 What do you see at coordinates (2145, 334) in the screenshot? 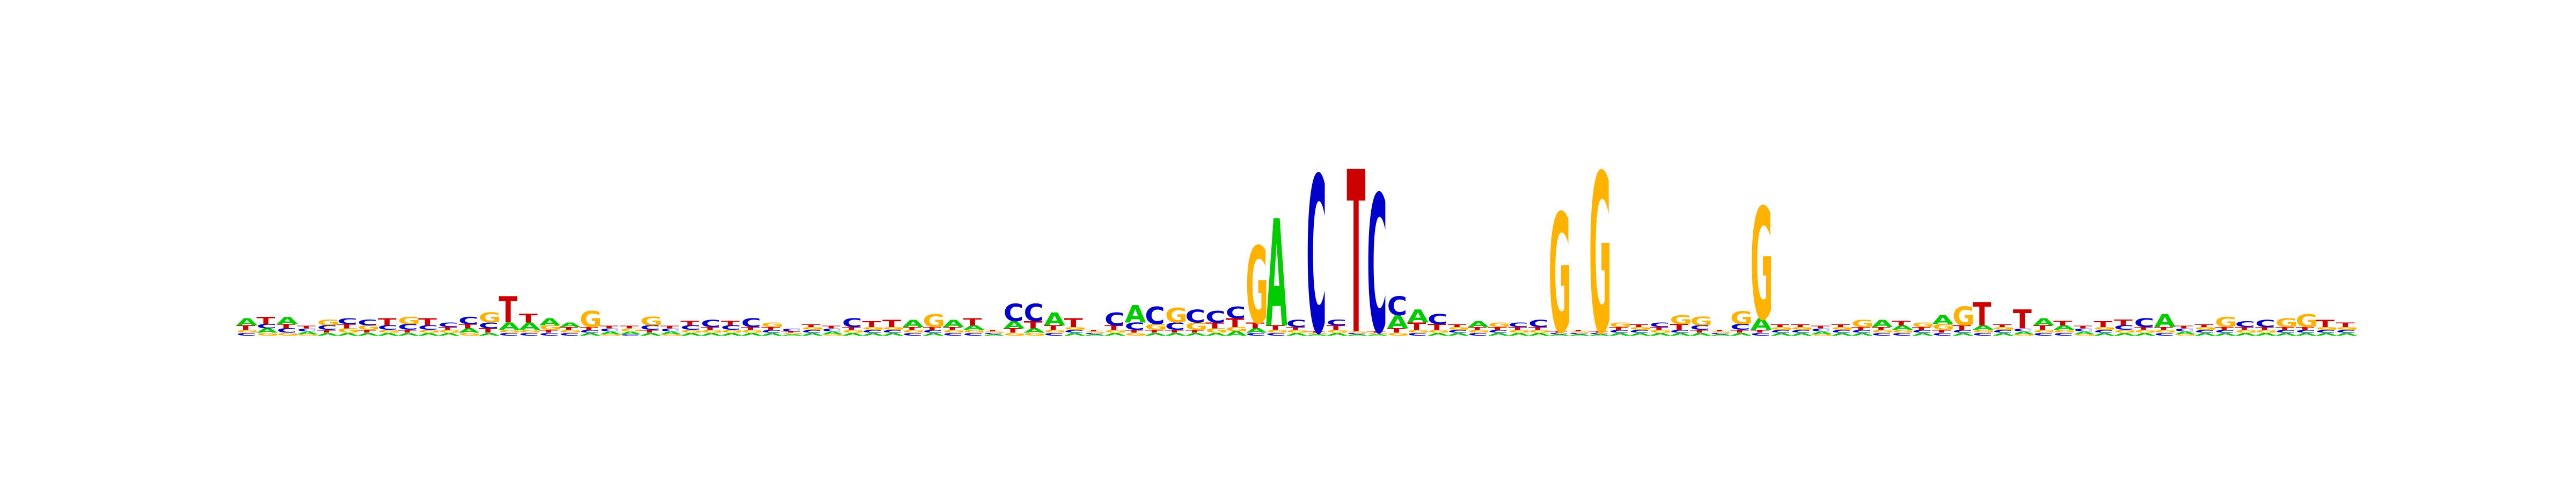
I see `logo-letter-a-pos-95: A` at bounding box center [2145, 334].